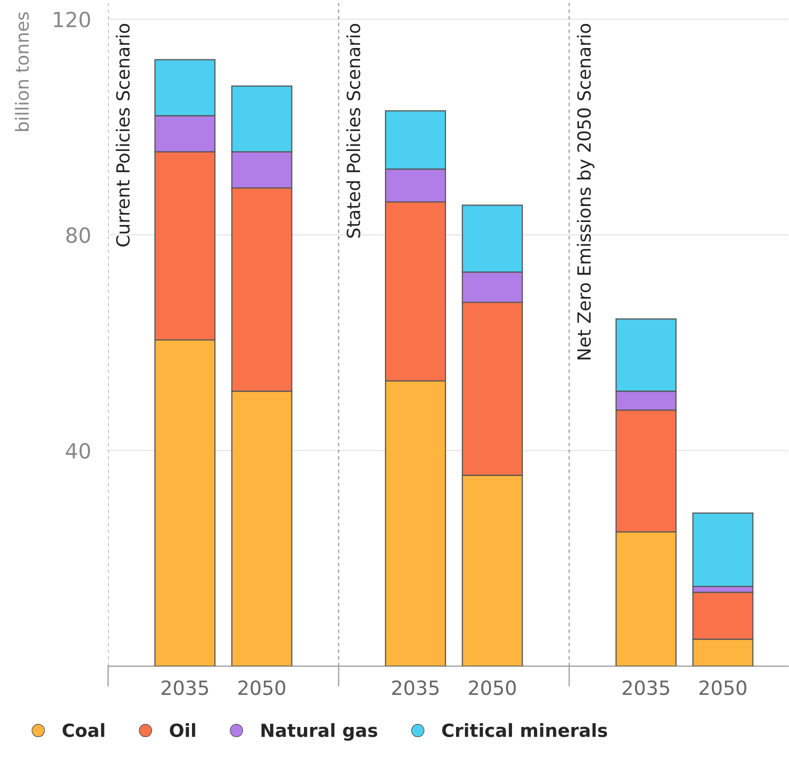  What do you see at coordinates (72, 20) in the screenshot?
I see `y-tick-label: 120` at bounding box center [72, 20].